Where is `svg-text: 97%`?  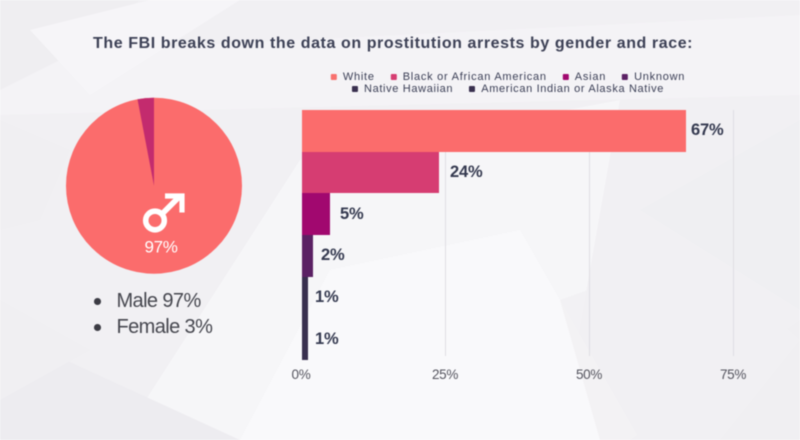 svg-text: 97% is located at coordinates (160, 247).